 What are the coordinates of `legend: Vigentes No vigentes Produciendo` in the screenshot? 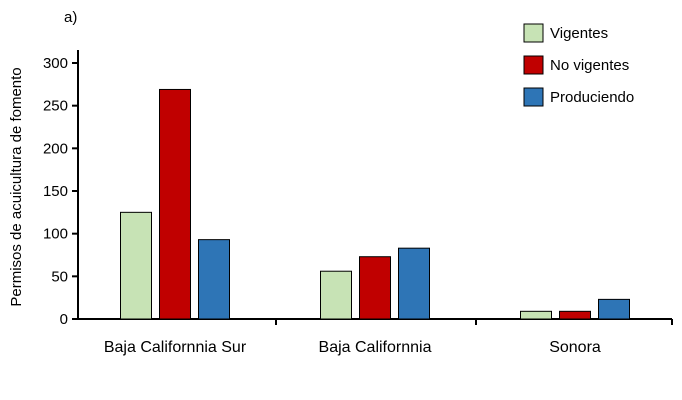 It's located at (578, 65).